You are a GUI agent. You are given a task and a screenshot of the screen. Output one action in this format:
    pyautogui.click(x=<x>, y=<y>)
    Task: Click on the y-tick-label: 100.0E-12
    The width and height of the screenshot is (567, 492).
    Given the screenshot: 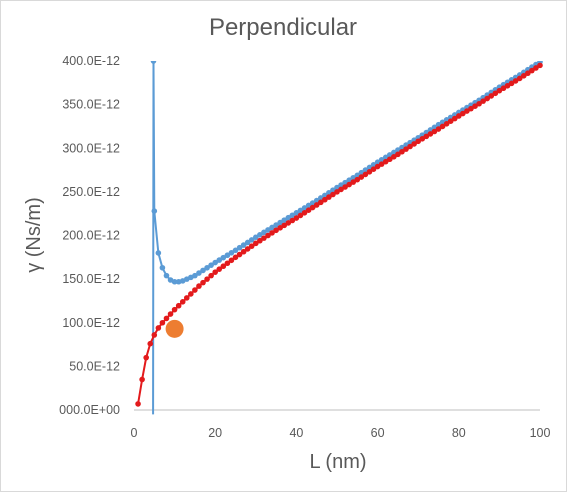 What is the action you would take?
    pyautogui.click(x=91, y=323)
    